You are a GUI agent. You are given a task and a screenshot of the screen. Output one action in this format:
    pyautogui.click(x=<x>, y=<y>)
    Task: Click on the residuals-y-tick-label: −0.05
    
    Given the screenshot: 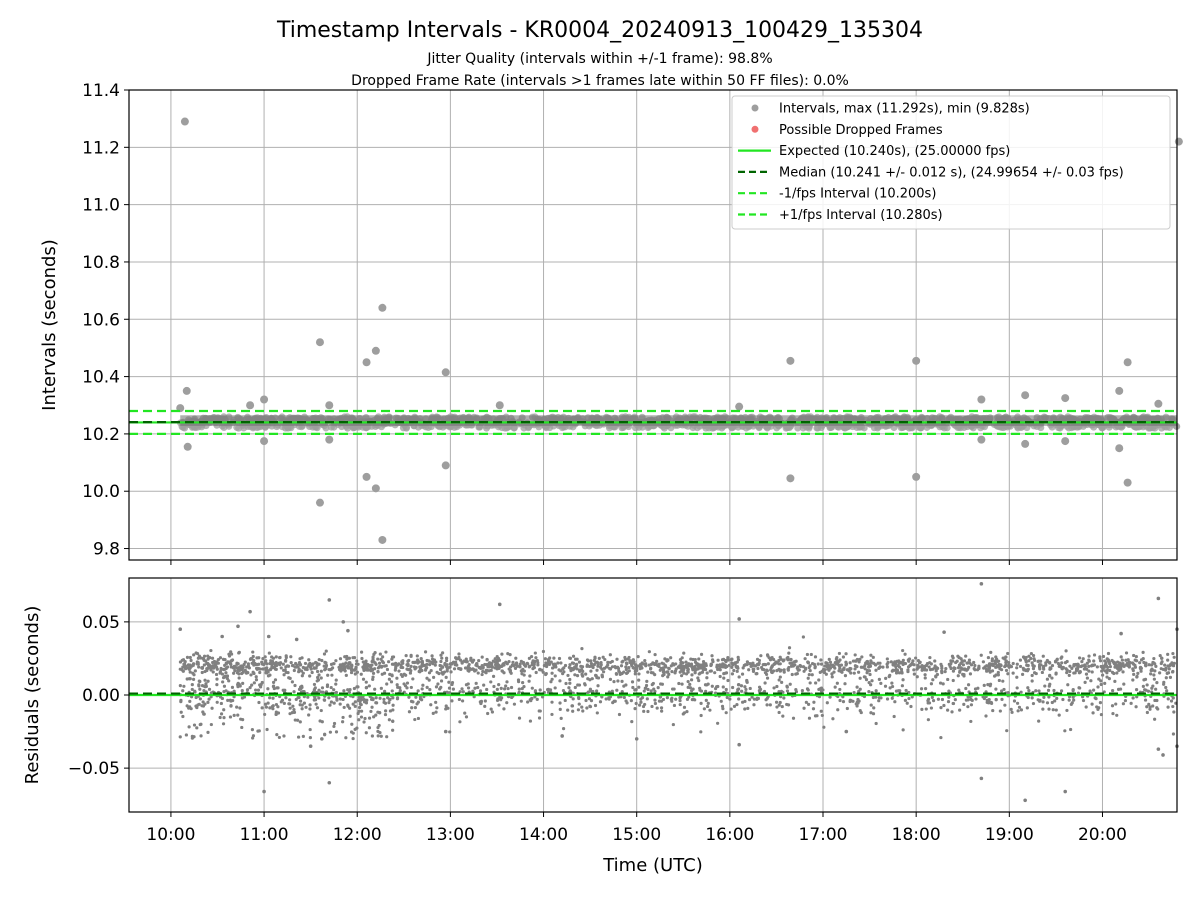 What is the action you would take?
    pyautogui.click(x=94, y=769)
    